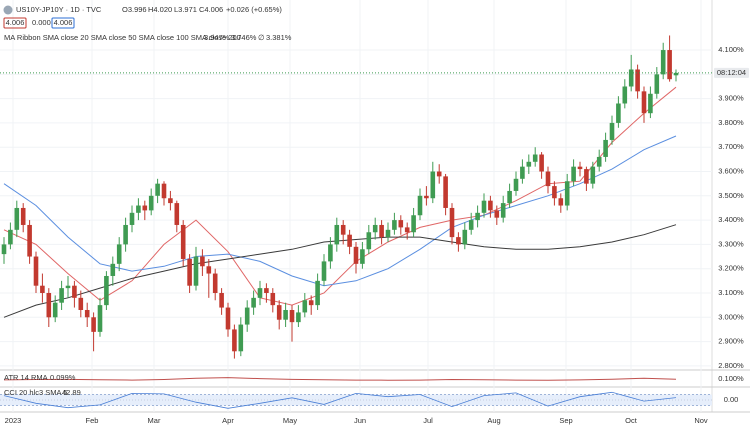 The height and width of the screenshot is (430, 750). Describe the element at coordinates (731, 49) in the screenshot. I see `y-tick-label: 4.100%` at that location.